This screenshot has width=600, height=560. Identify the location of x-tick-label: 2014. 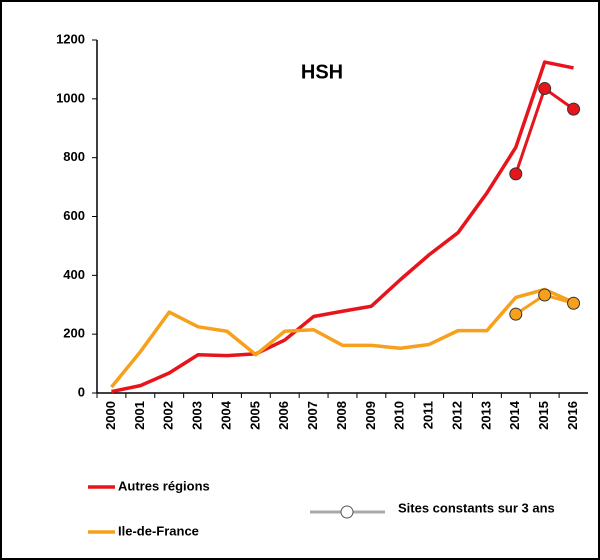
(514, 415).